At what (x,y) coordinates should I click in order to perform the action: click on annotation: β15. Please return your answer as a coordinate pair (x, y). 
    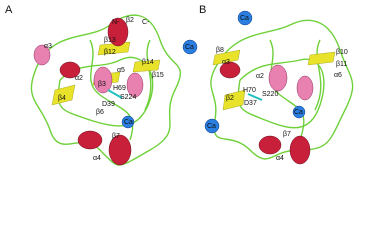
    Looking at the image, I should click on (158, 75).